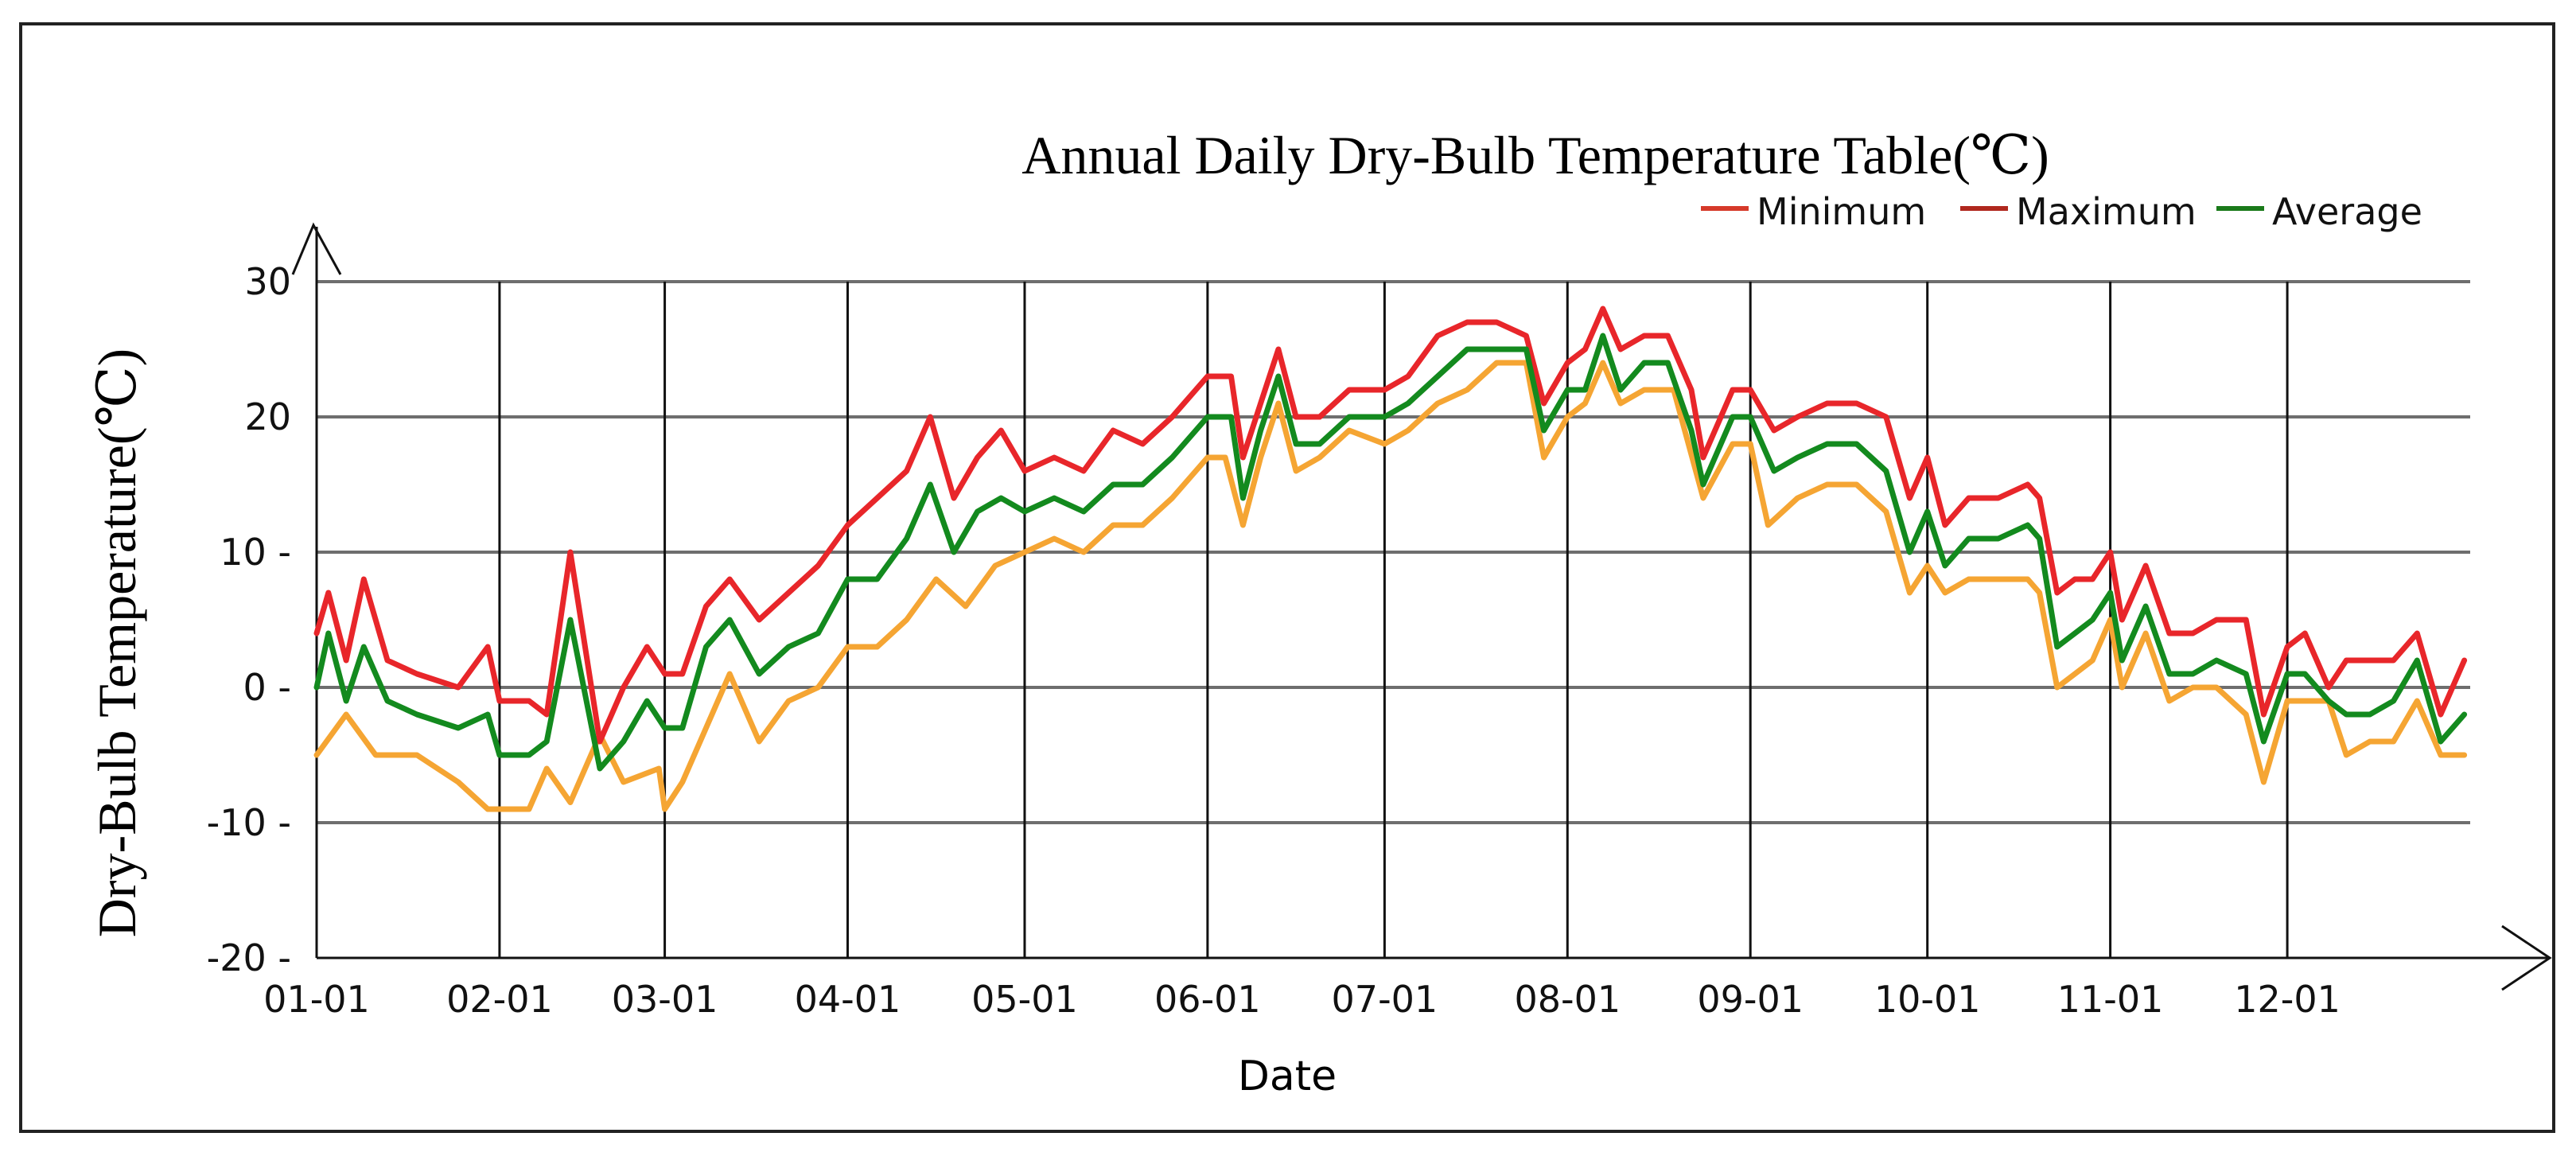 The height and width of the screenshot is (1160, 2576). What do you see at coordinates (249, 822) in the screenshot?
I see `y-tick-label: -10 -` at bounding box center [249, 822].